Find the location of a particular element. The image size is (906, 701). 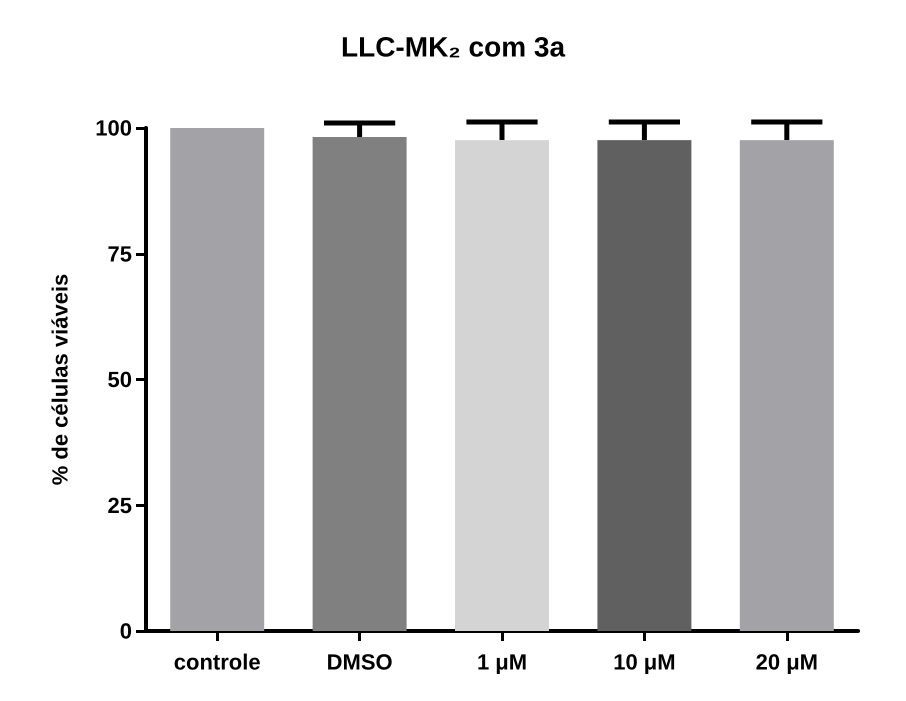

y-axis-title: % de células viáveis is located at coordinates (60, 380).